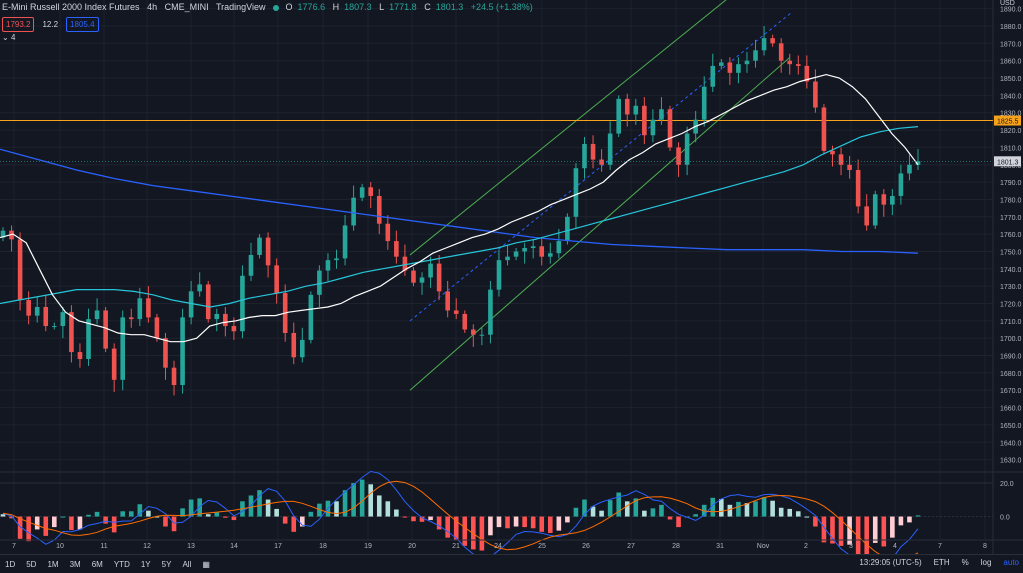  I want to click on studies-count: 4, so click(13, 37).